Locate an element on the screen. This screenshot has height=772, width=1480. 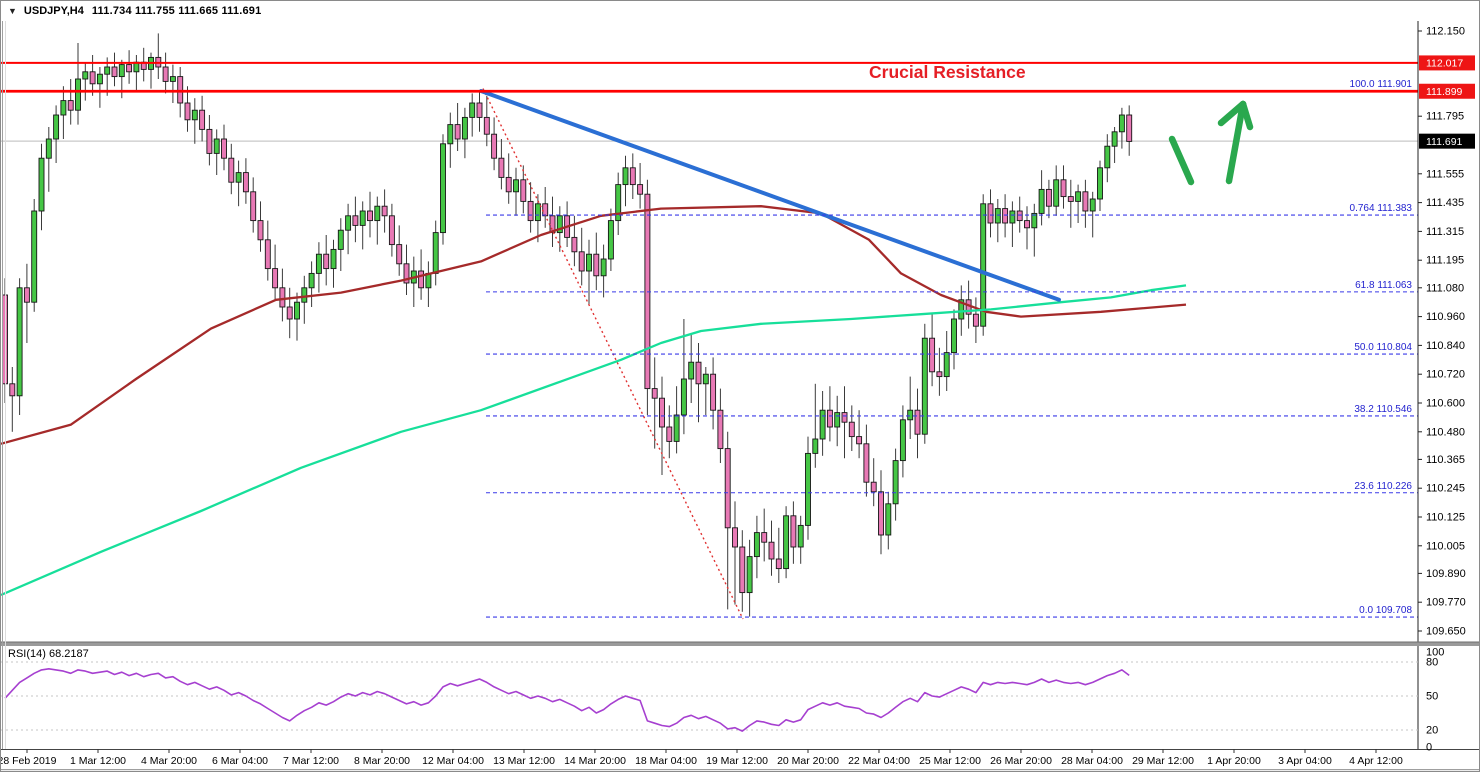
badge-rect is located at coordinates (1447, 63).